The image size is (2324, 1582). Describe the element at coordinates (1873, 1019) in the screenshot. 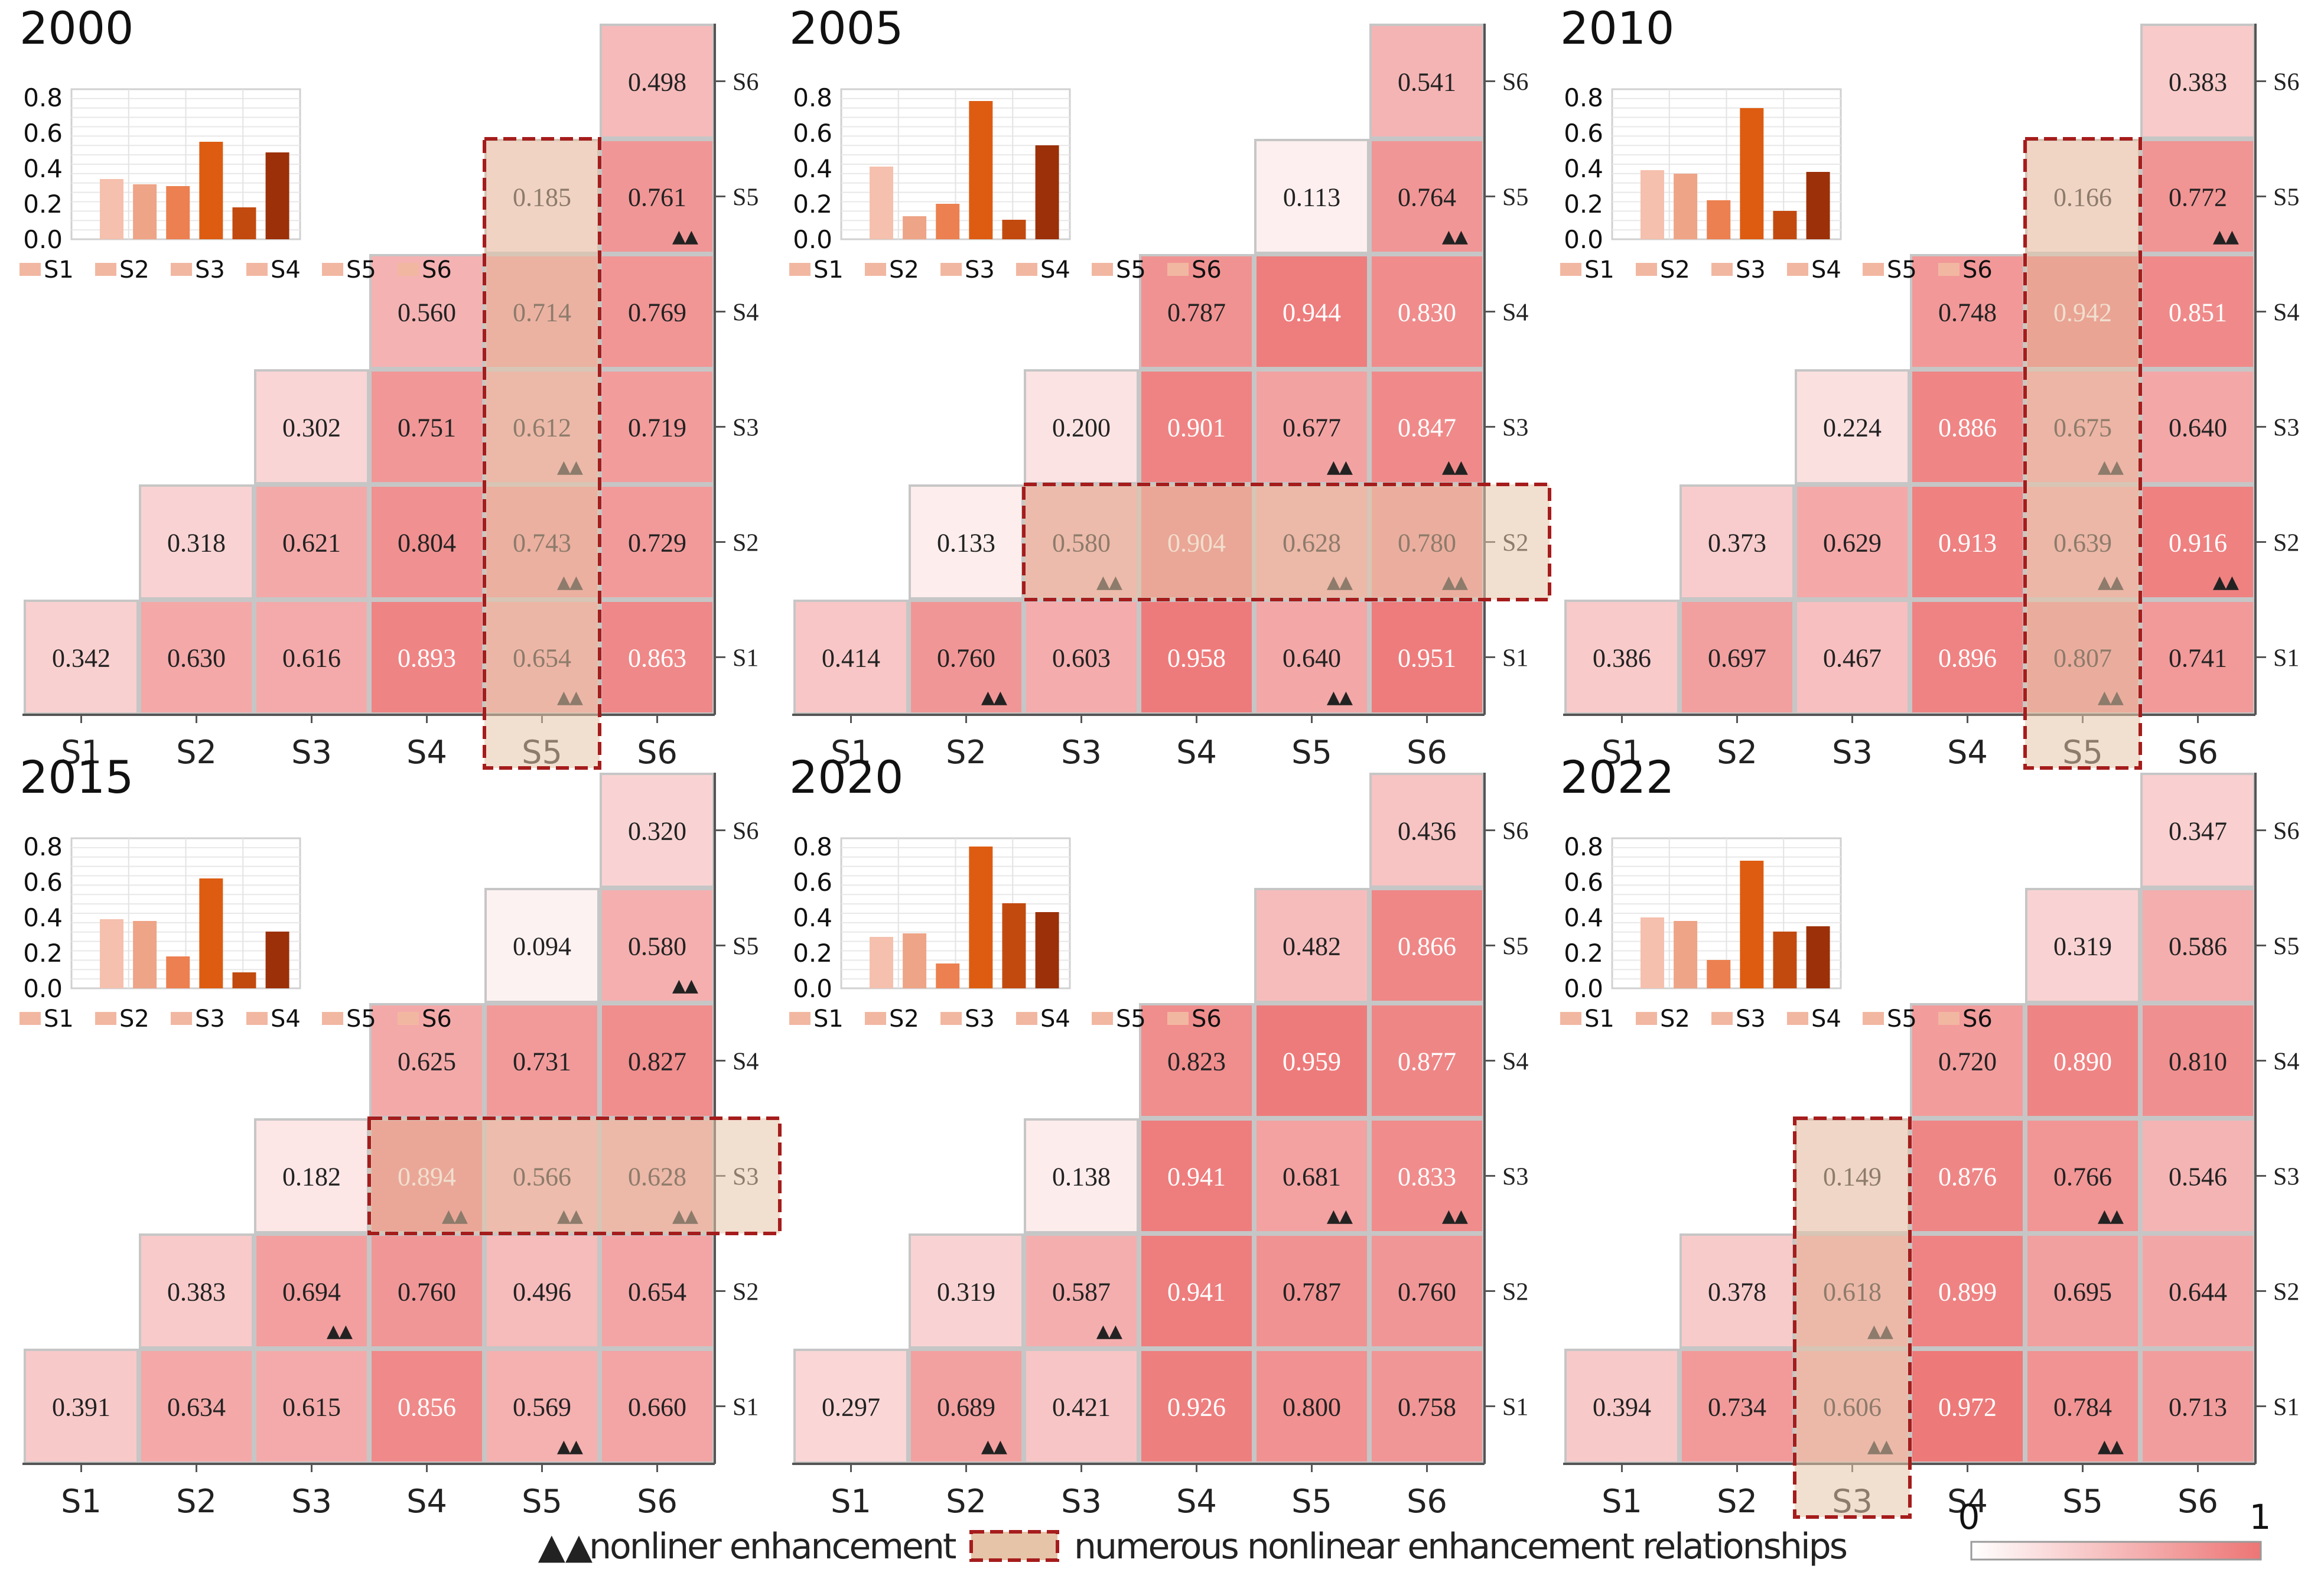

I see `inset-legend-swatch-S5` at that location.